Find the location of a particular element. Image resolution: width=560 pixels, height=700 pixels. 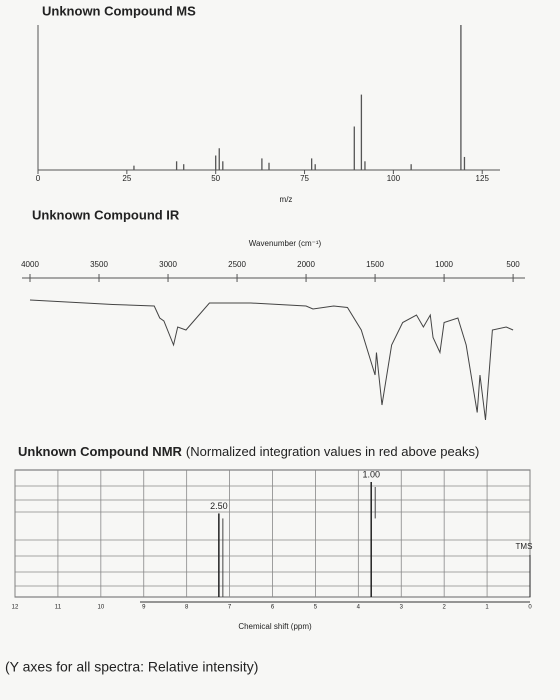

tms-label: TMS is located at coordinates (524, 546).